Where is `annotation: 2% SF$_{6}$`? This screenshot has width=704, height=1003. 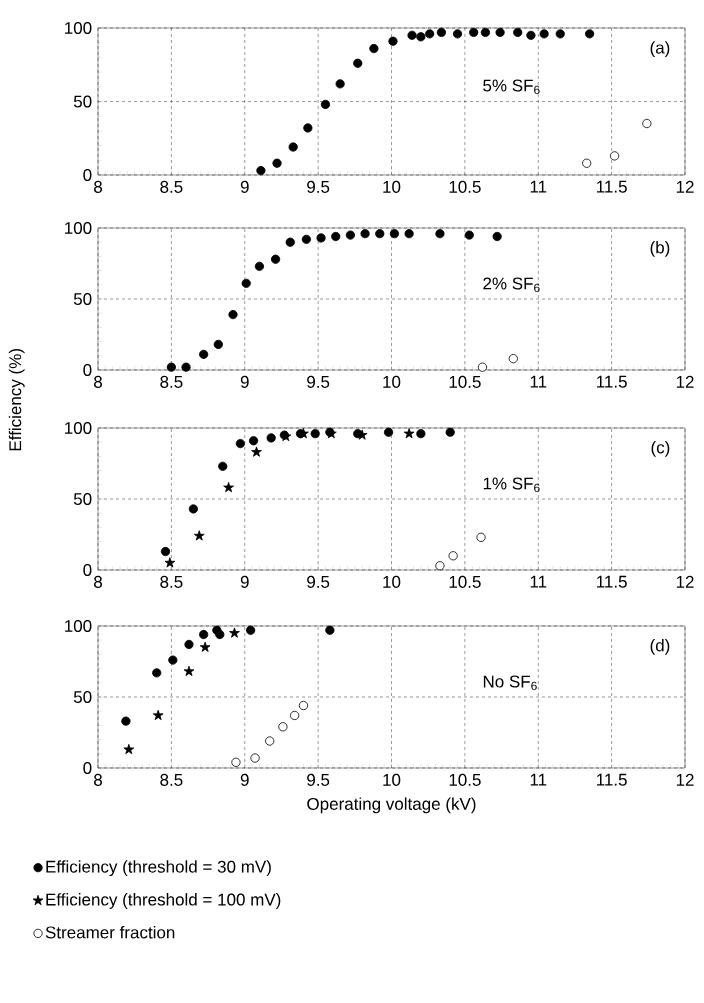 annotation: 2% SF$_{6}$ is located at coordinates (511, 285).